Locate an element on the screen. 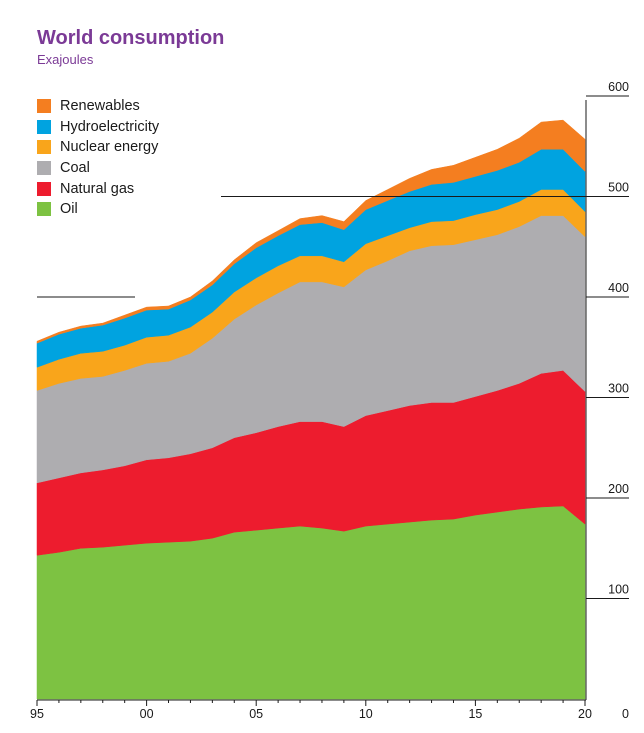 Image resolution: width=644 pixels, height=733 pixels. x-tick-label-2020: 20 is located at coordinates (585, 714).